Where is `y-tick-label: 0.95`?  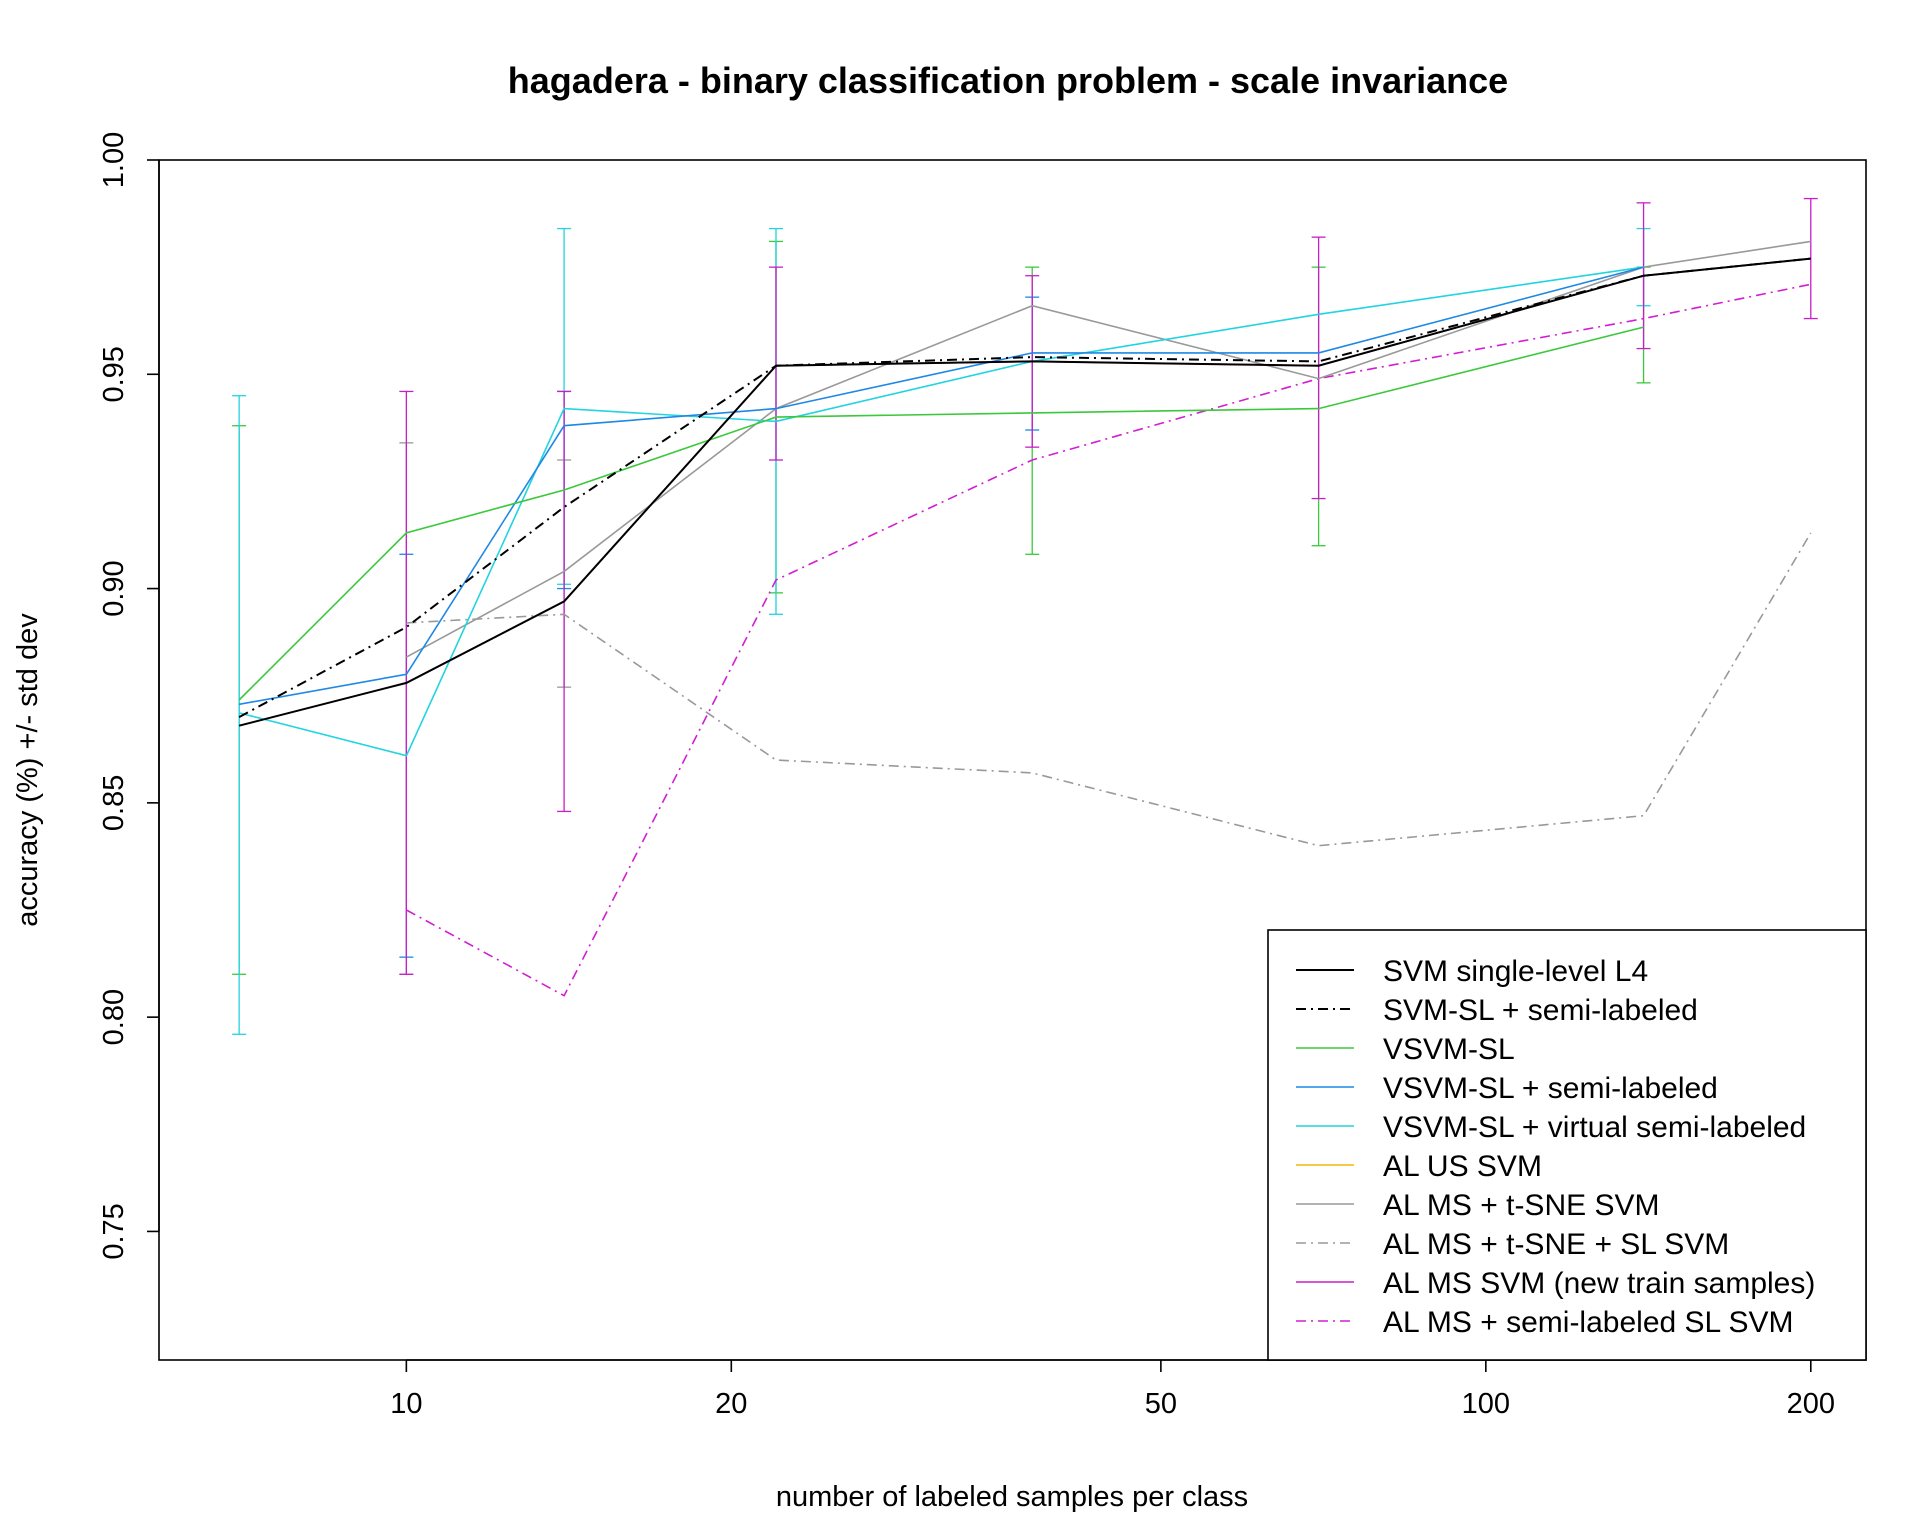
y-tick-label: 0.95 is located at coordinates (114, 374).